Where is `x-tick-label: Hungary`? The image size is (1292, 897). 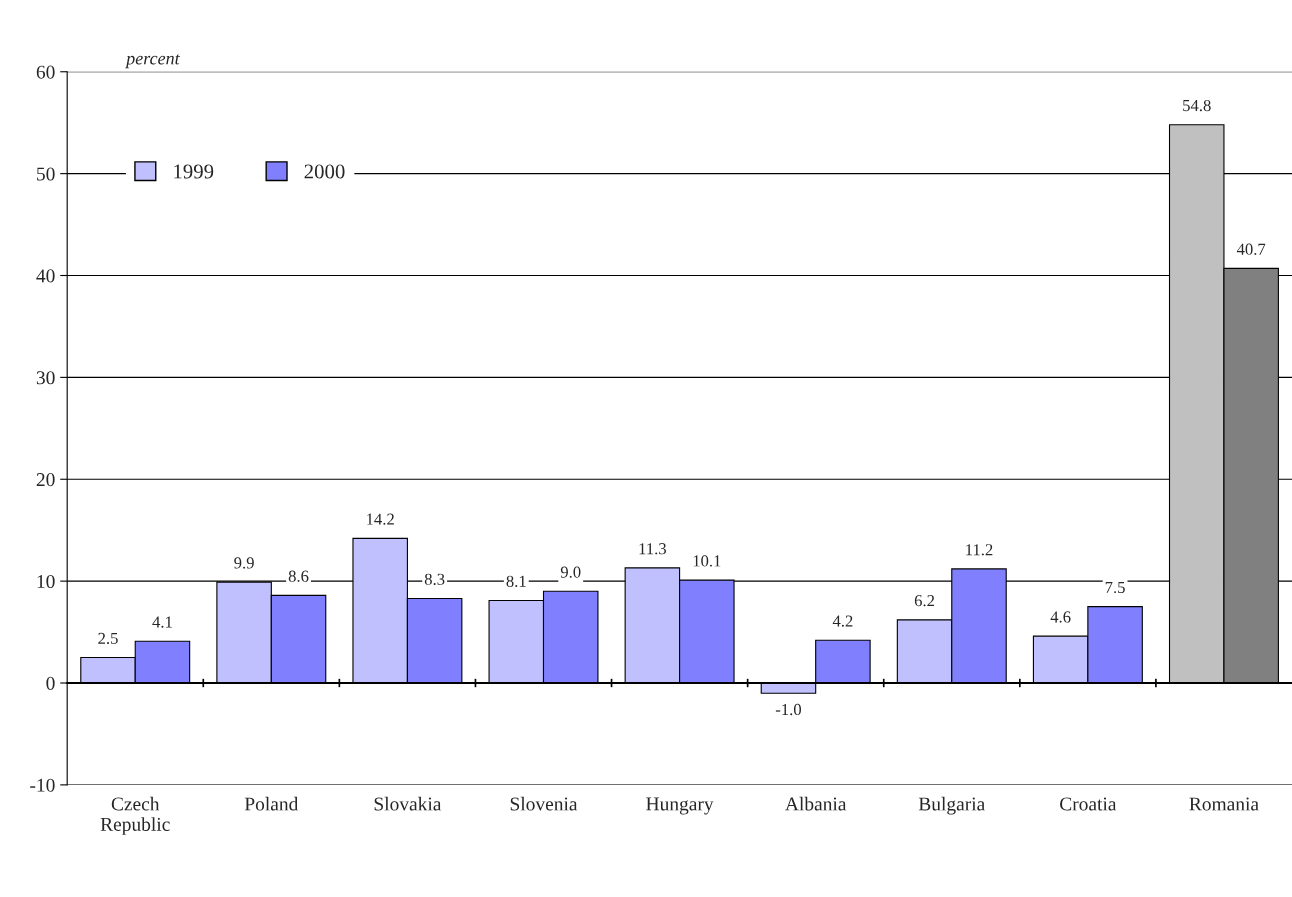 x-tick-label: Hungary is located at coordinates (680, 806).